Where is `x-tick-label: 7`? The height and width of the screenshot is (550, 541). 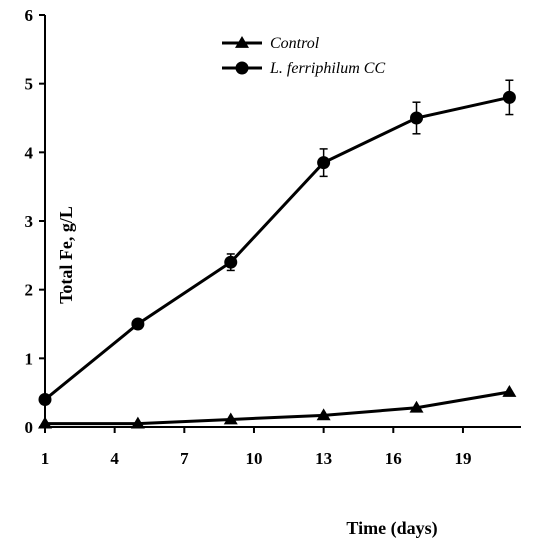
x-tick-label: 7 is located at coordinates (184, 458).